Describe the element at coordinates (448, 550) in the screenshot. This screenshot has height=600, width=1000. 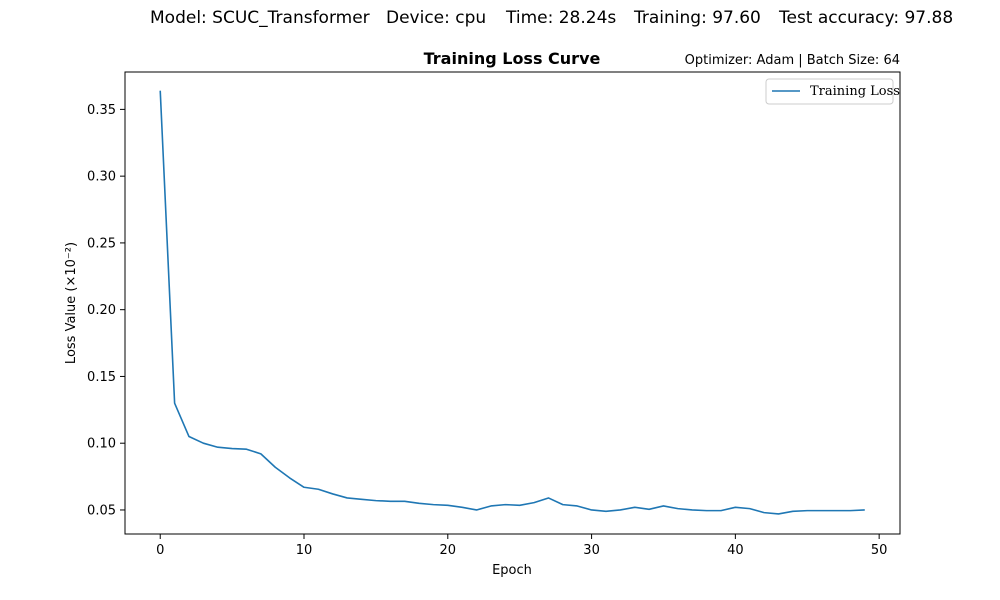
I see `x-tick-label: 20` at that location.